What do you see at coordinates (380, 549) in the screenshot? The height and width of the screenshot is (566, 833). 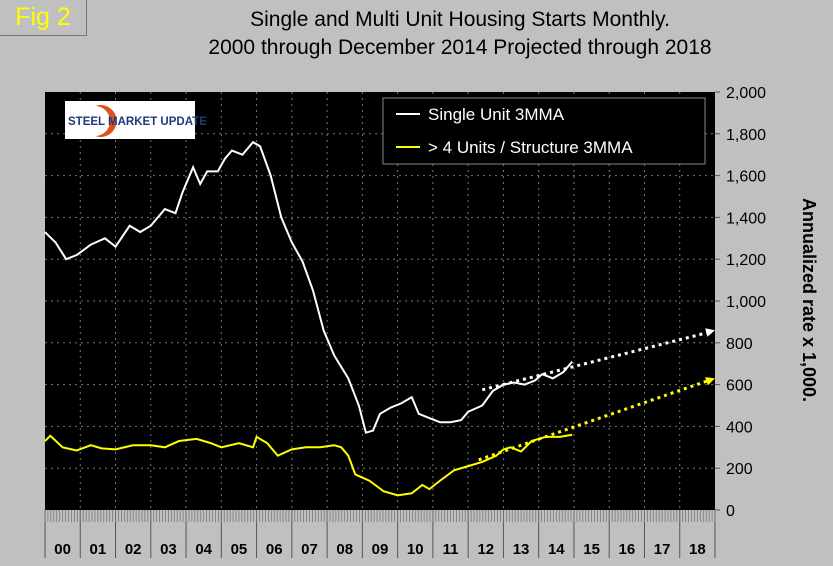 I see `x-tick-label: 09` at bounding box center [380, 549].